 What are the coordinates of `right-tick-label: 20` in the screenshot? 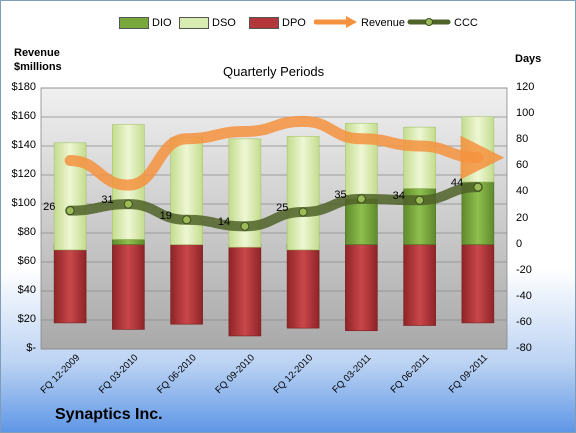 It's located at (522, 217).